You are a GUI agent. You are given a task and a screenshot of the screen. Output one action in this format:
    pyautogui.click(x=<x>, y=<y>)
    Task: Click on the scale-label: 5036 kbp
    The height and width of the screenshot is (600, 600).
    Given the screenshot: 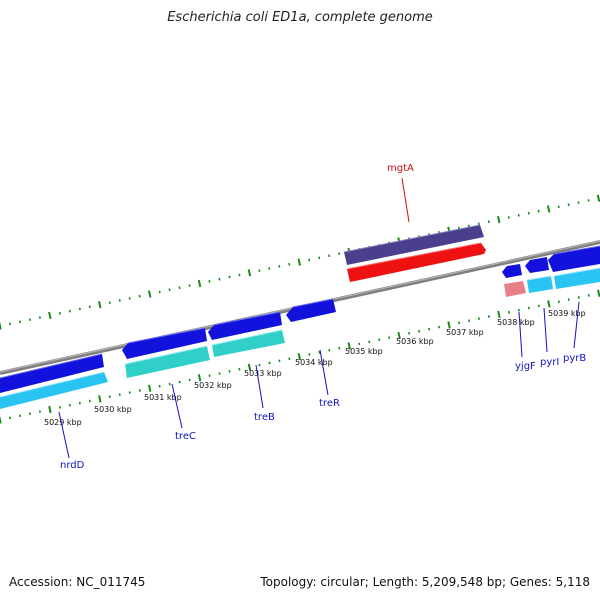 What is the action you would take?
    pyautogui.click(x=415, y=341)
    